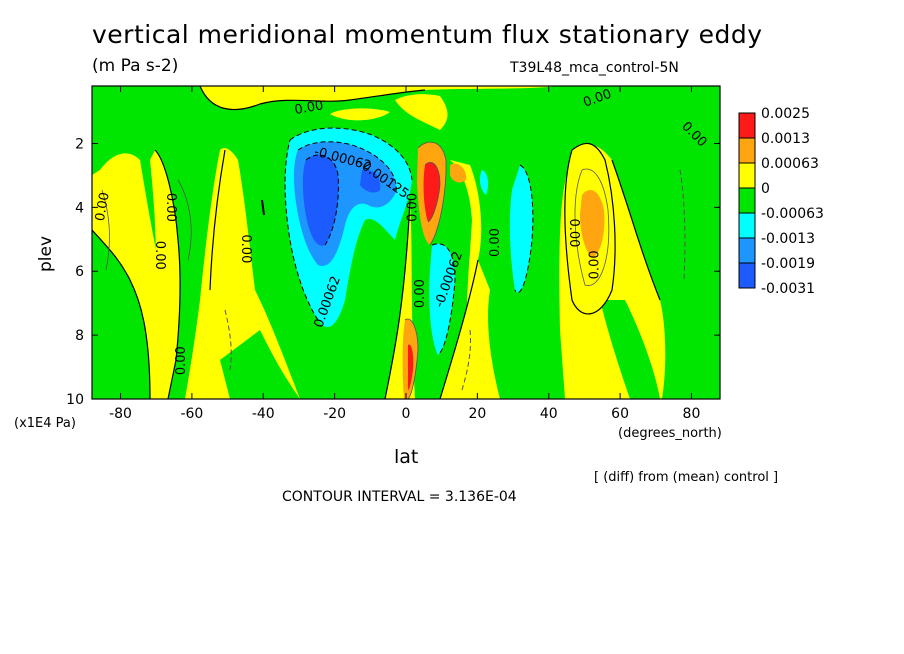 This screenshot has height=654, width=904. What do you see at coordinates (790, 164) in the screenshot?
I see `colorbar-label: 0.00063` at bounding box center [790, 164].